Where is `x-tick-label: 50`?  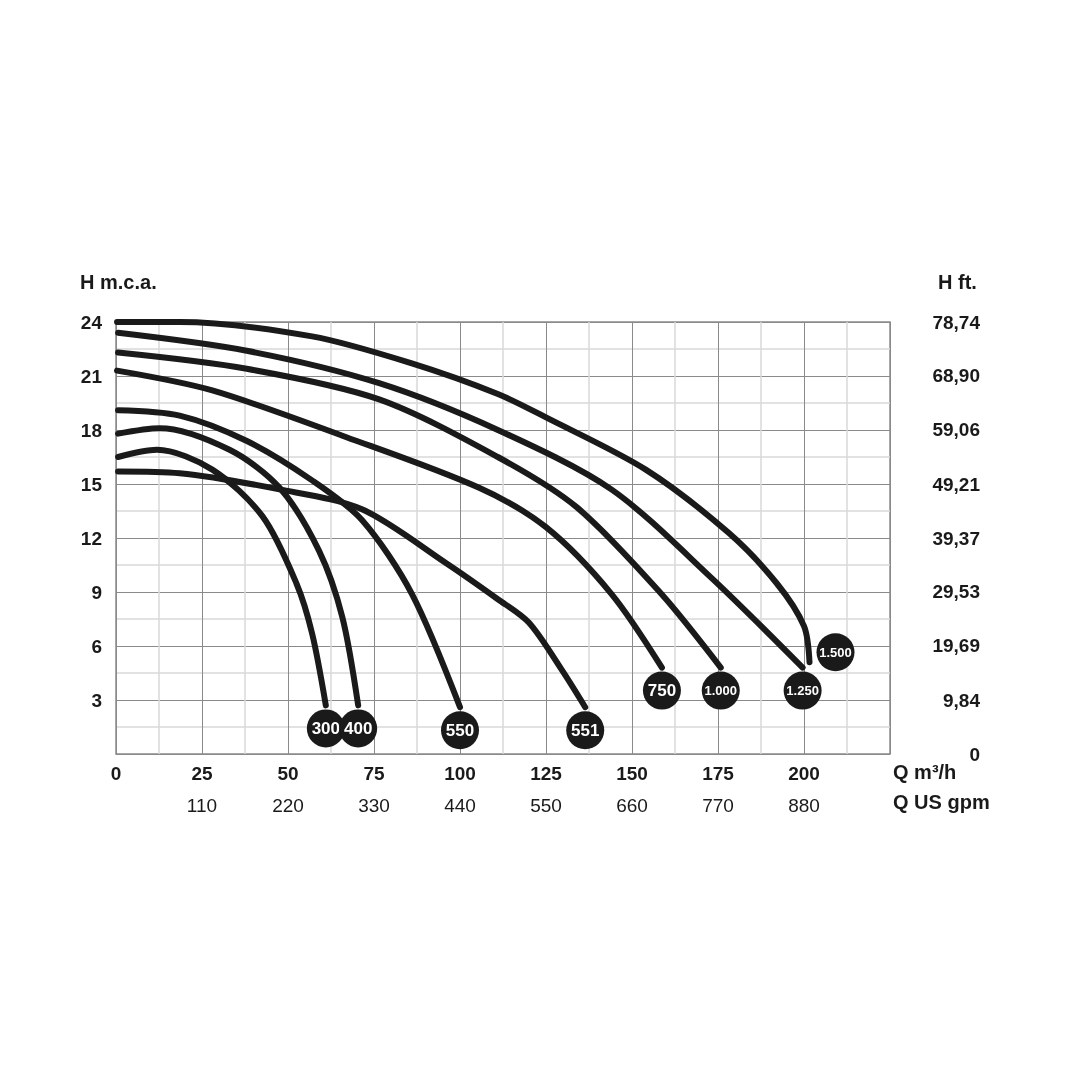
x-tick-label: 50 is located at coordinates (288, 773).